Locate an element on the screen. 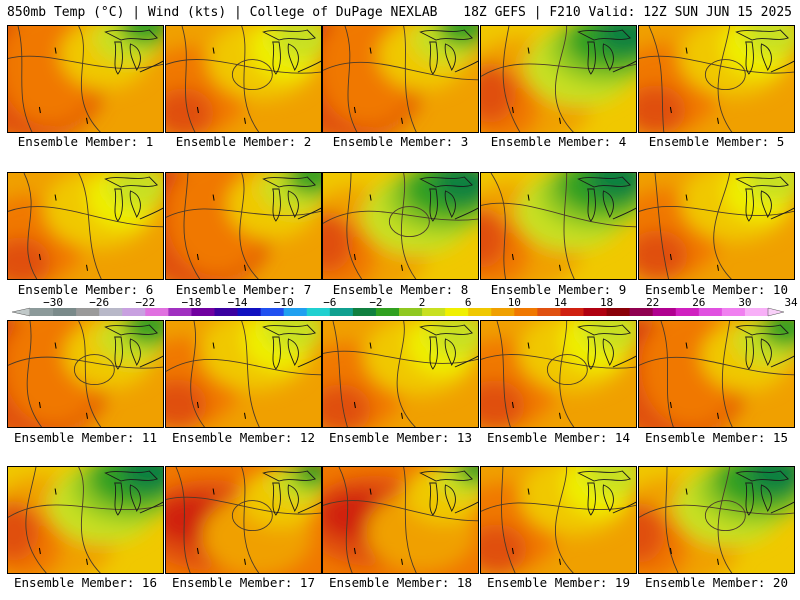 This screenshot has height=600, width=800. colorbar-tick-label: −26 is located at coordinates (99, 302).